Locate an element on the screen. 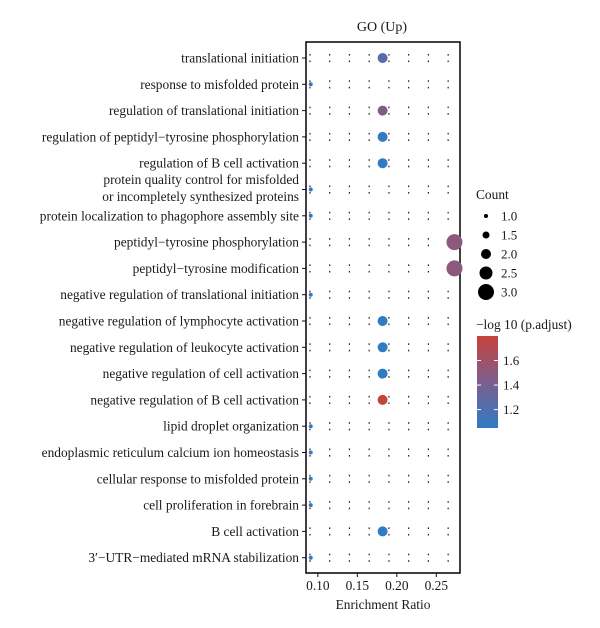 This screenshot has width=600, height=628. x-tick-label: 0.20 is located at coordinates (397, 585).